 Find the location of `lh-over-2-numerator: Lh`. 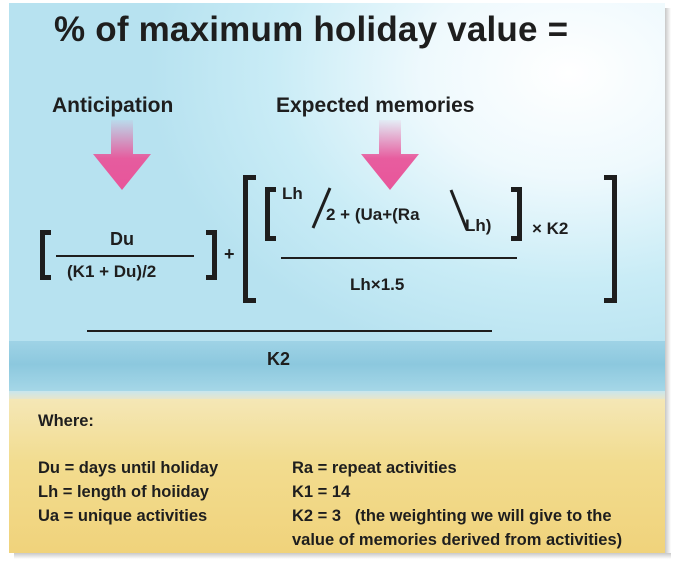

lh-over-2-numerator: Lh is located at coordinates (292, 193).